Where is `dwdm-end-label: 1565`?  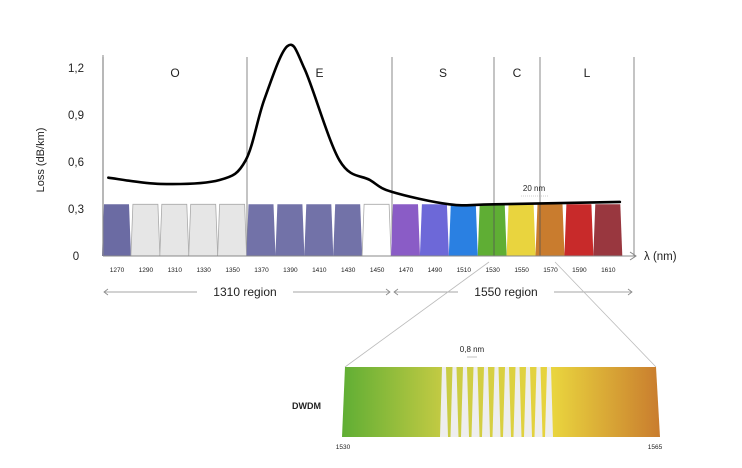
dwdm-end-label: 1565 is located at coordinates (655, 447).